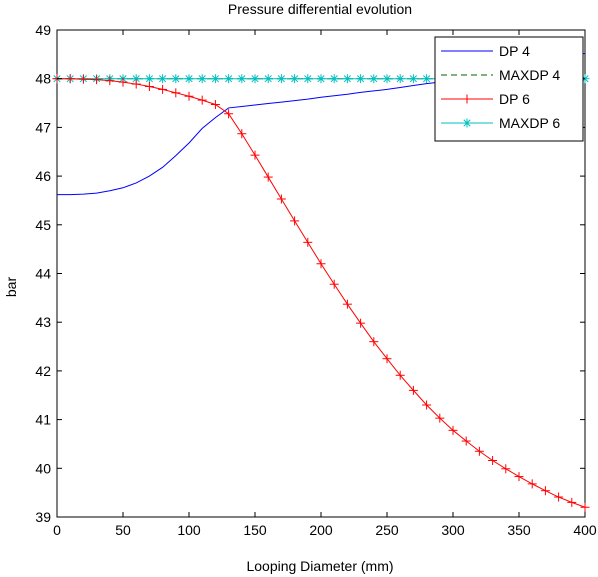 The width and height of the screenshot is (598, 577). Describe the element at coordinates (57, 530) in the screenshot. I see `x-tick-label: 0` at that location.